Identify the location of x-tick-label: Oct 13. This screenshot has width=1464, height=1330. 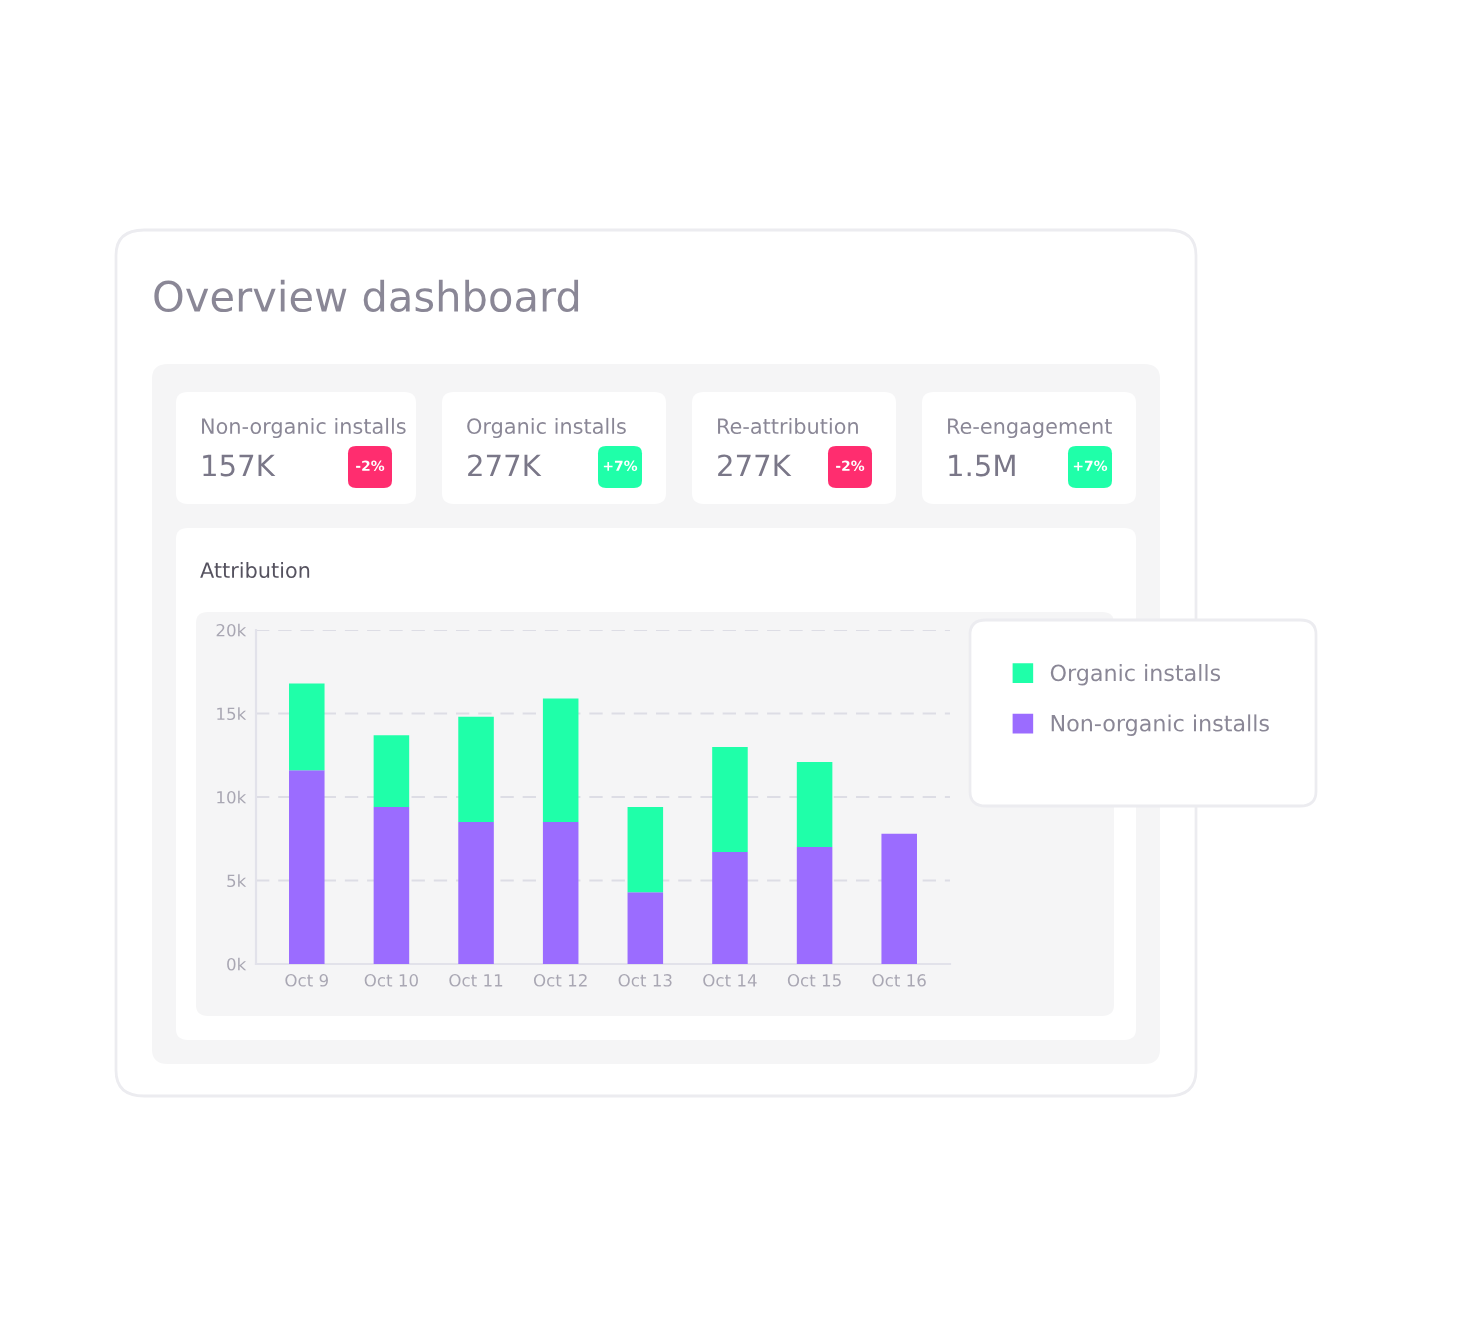
(645, 980).